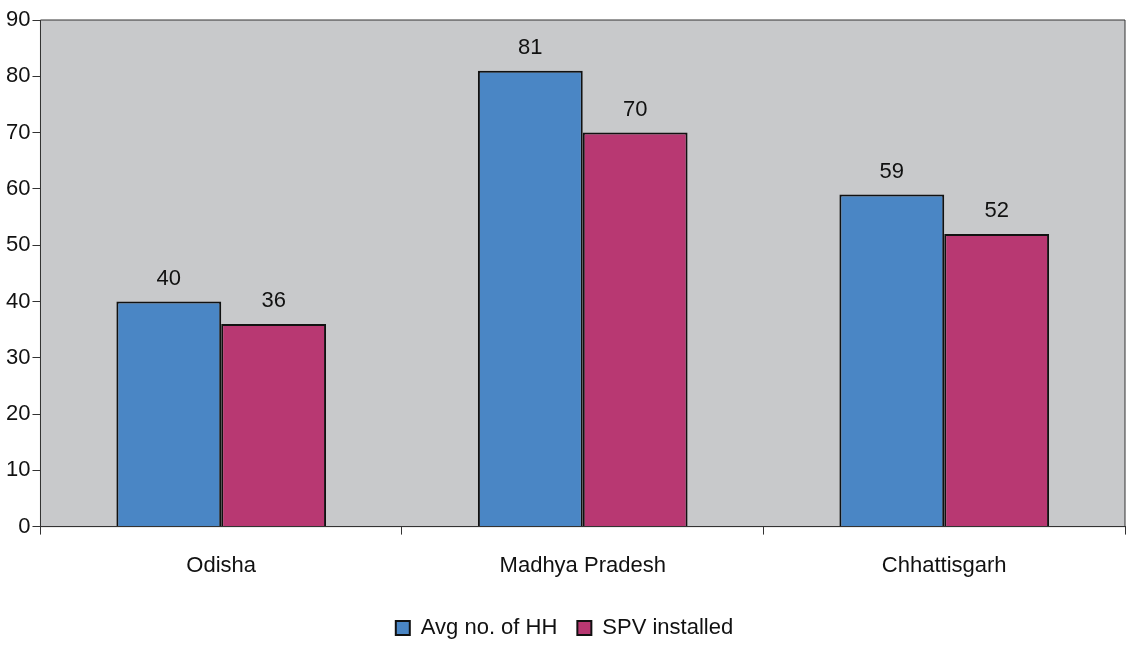 The height and width of the screenshot is (653, 1127). I want to click on y-tick-label: 30, so click(18, 356).